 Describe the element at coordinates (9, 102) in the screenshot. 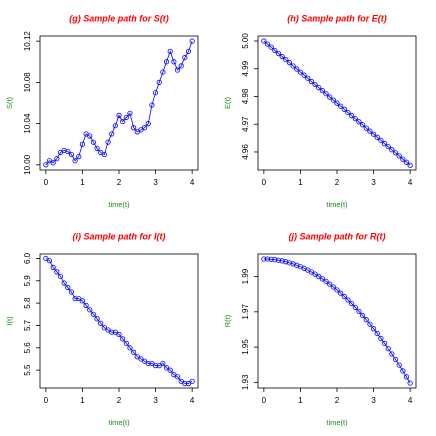

I see `y-axis-label: S(t)` at that location.